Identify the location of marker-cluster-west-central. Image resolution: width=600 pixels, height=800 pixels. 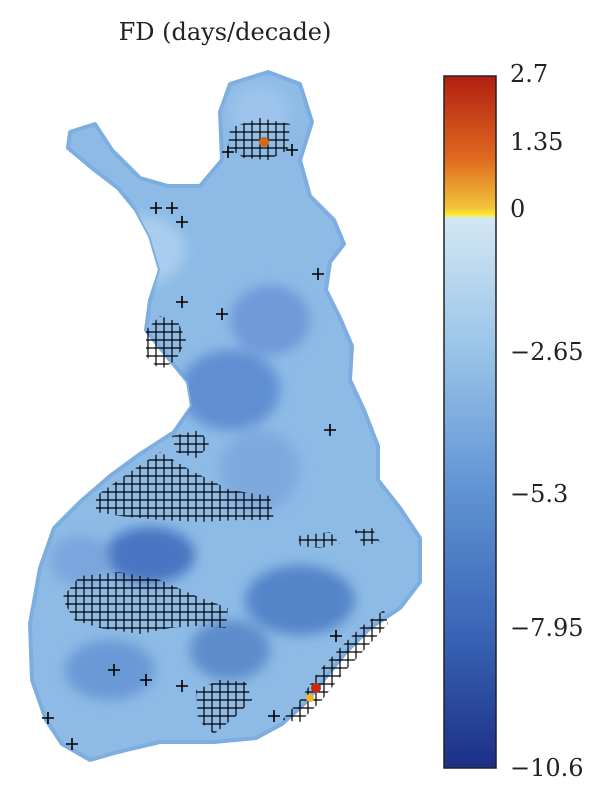
(166, 343).